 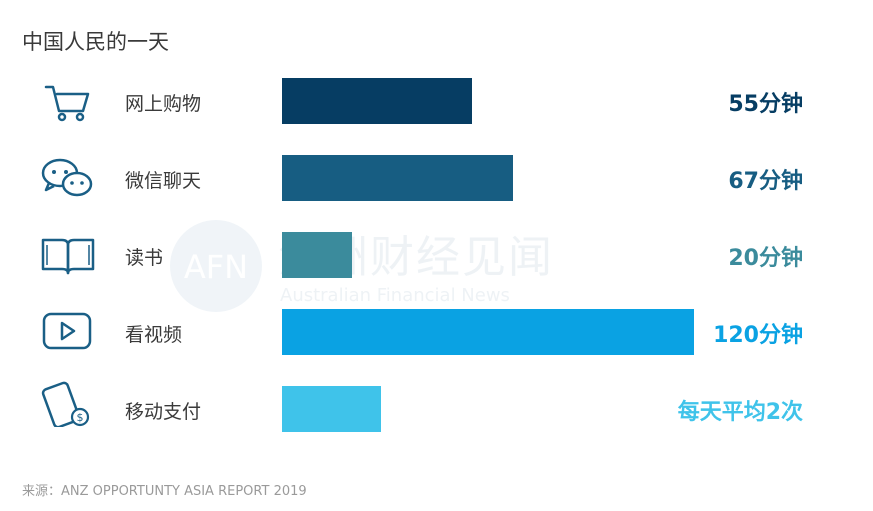 I want to click on bar-row: 读书 20分钟, so click(x=436, y=255).